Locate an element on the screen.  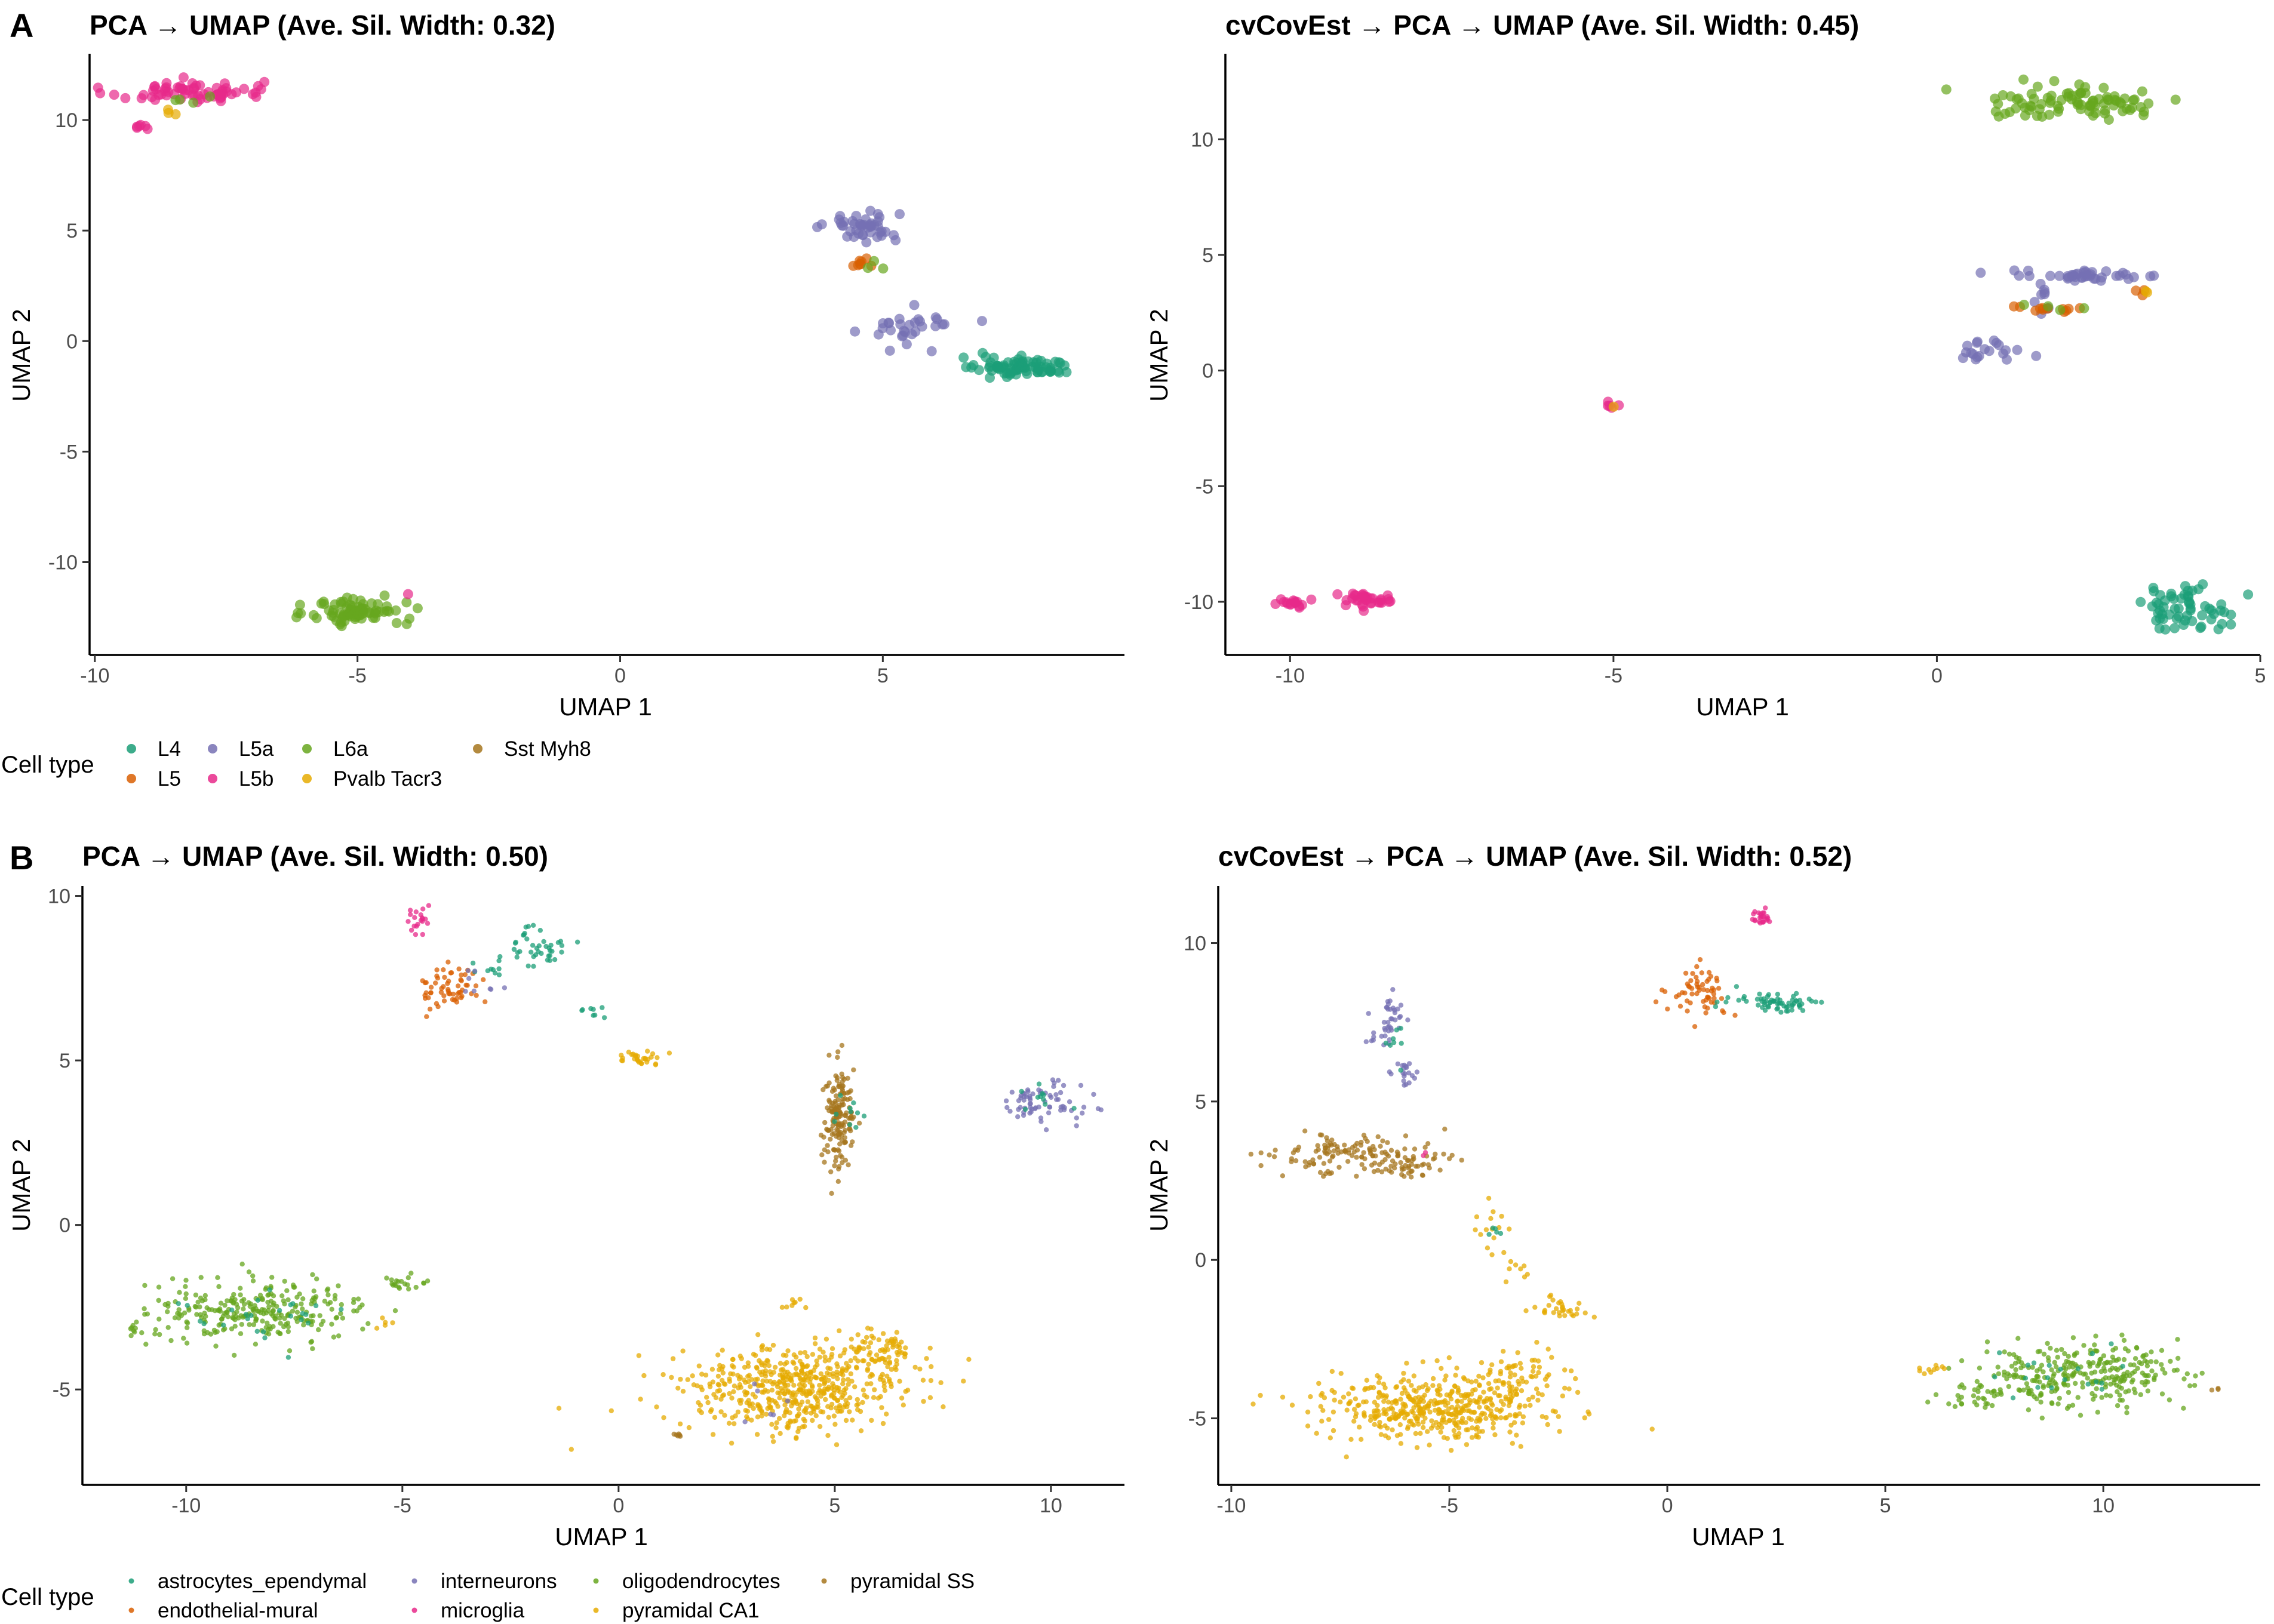
x-axis-title: UMAP 1 is located at coordinates (601, 1536).